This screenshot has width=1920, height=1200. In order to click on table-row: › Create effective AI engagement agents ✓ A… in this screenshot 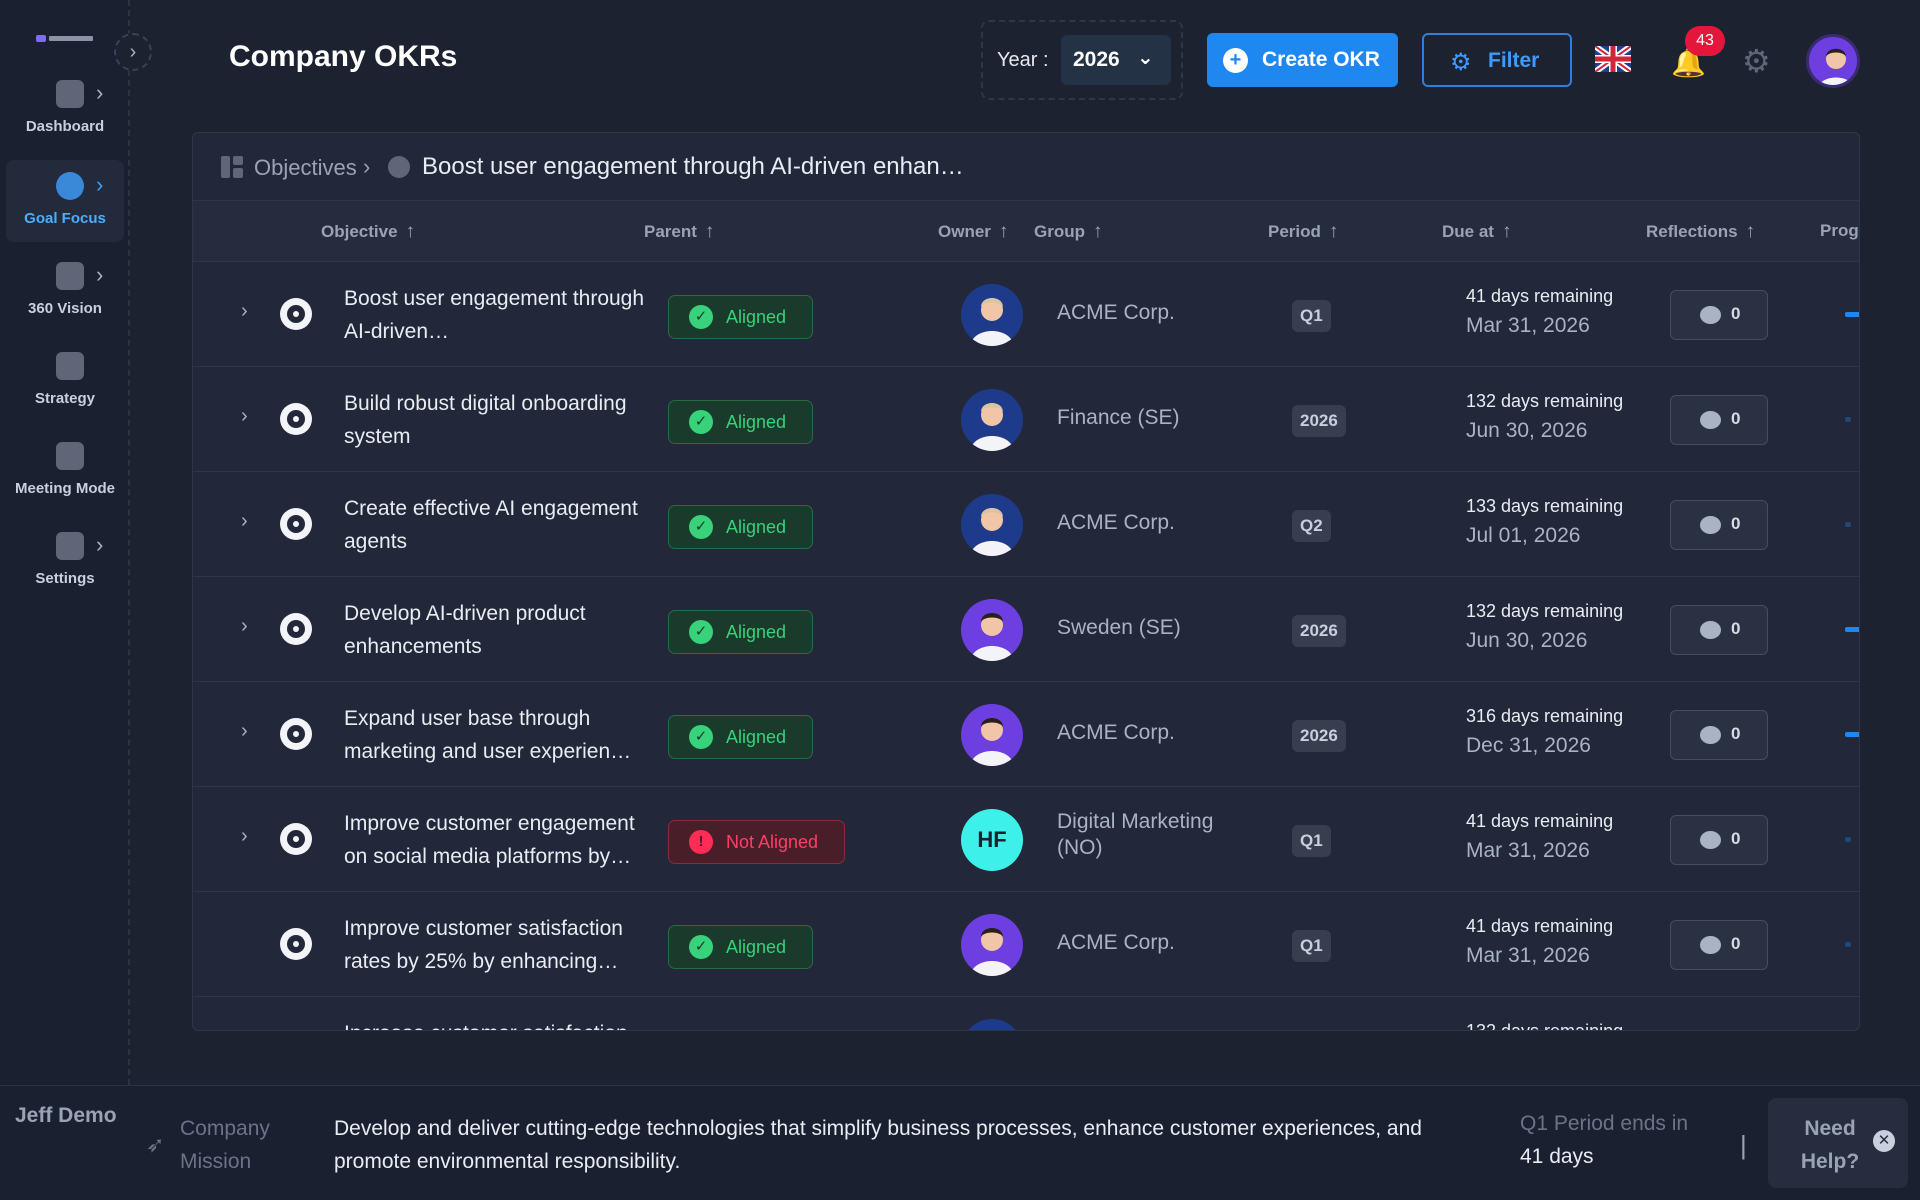, I will do `click(1026, 524)`.